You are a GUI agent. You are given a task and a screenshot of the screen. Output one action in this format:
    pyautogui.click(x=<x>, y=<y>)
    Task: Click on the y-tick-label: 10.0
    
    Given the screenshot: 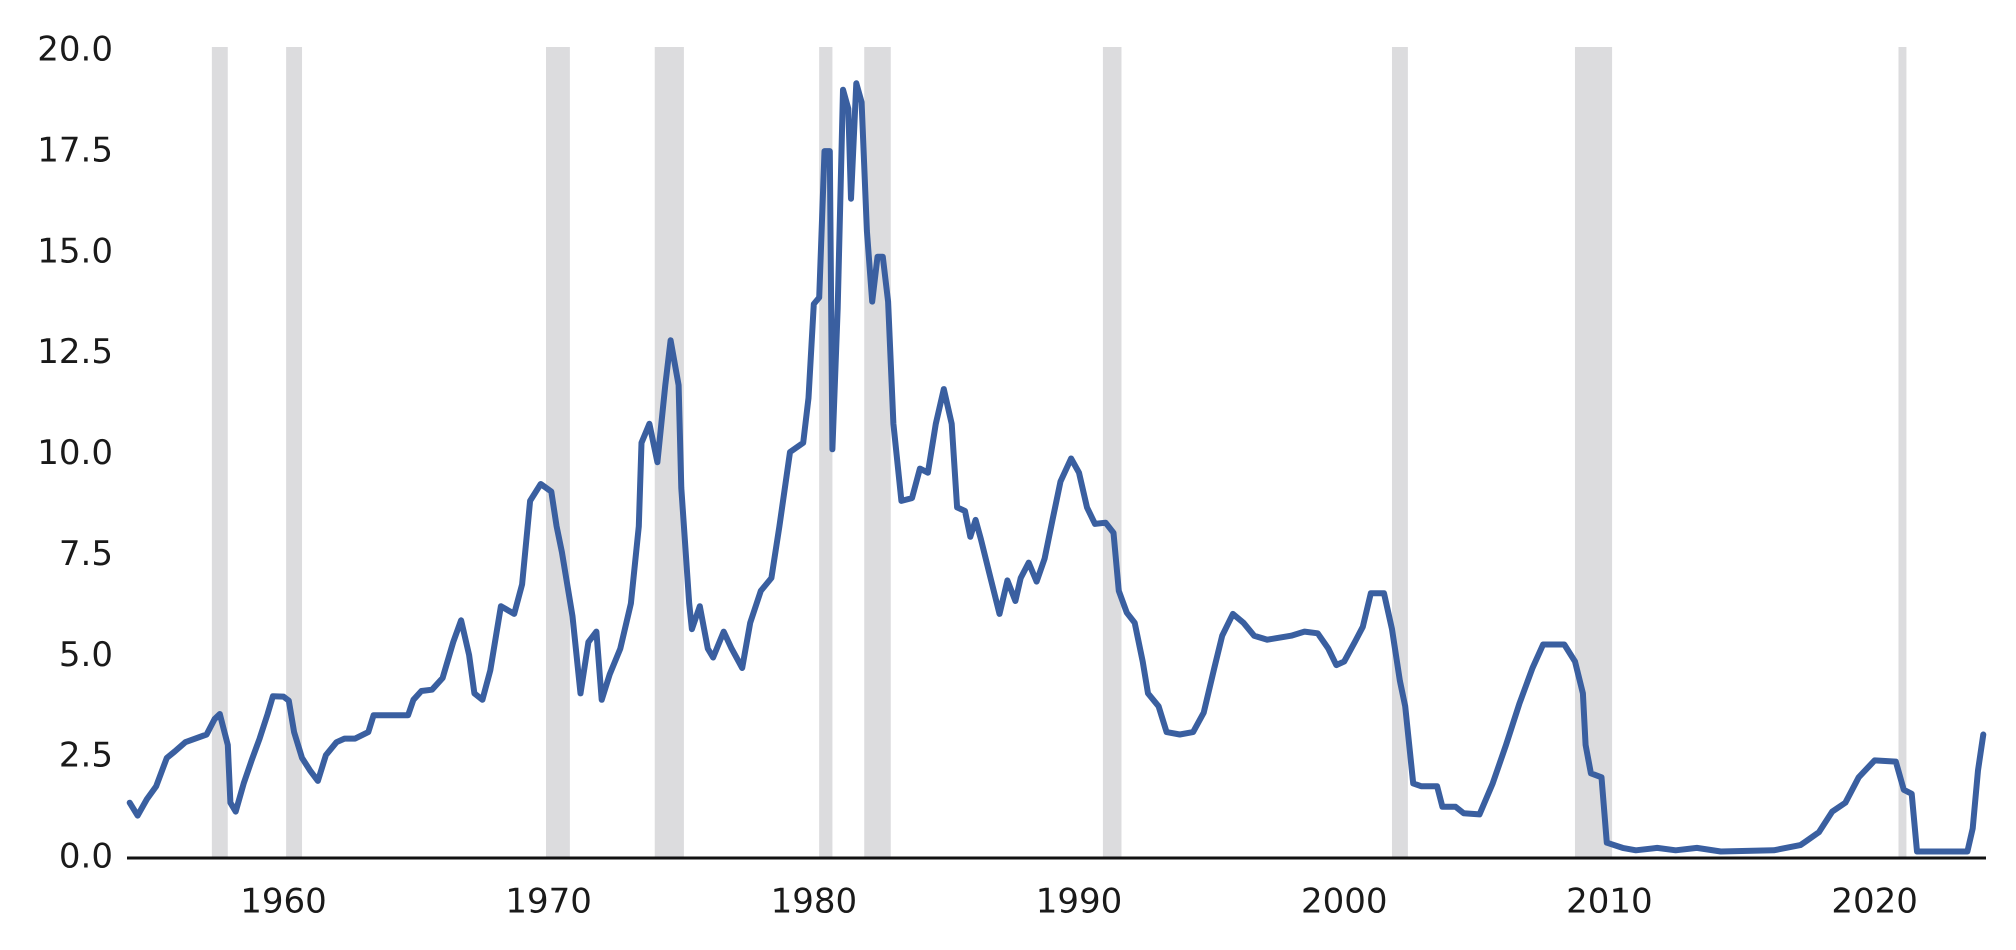 What is the action you would take?
    pyautogui.click(x=75, y=453)
    